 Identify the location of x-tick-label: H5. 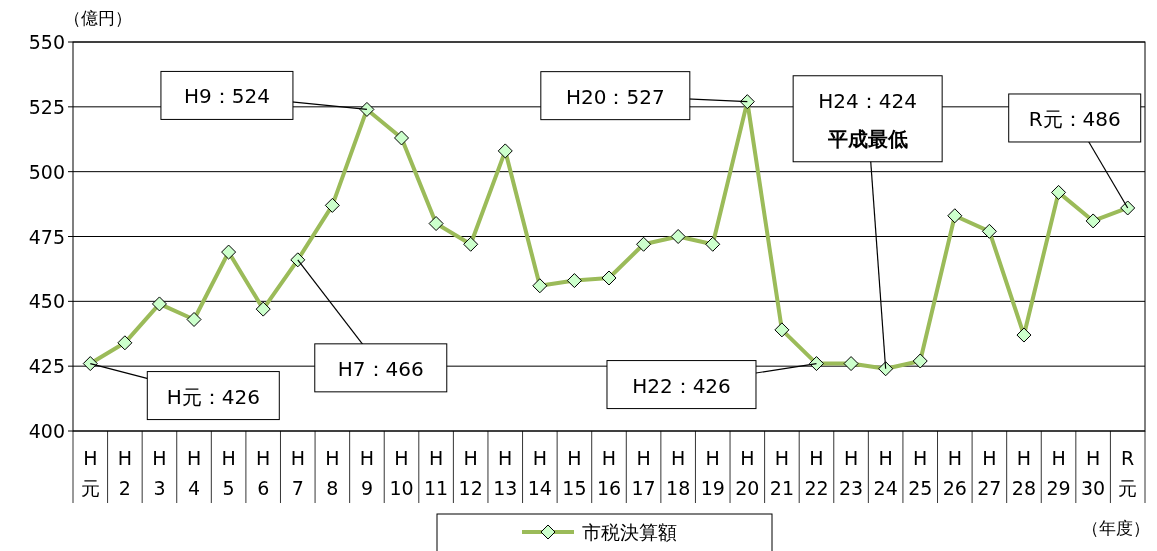
(228, 473).